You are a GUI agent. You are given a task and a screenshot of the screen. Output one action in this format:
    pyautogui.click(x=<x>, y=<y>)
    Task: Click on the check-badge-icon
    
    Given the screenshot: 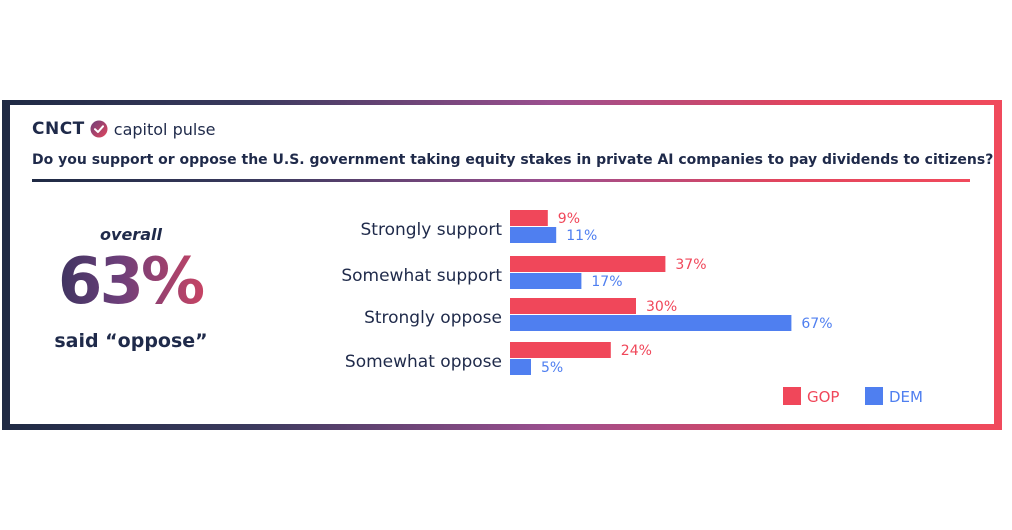 What is the action you would take?
    pyautogui.click(x=99, y=129)
    